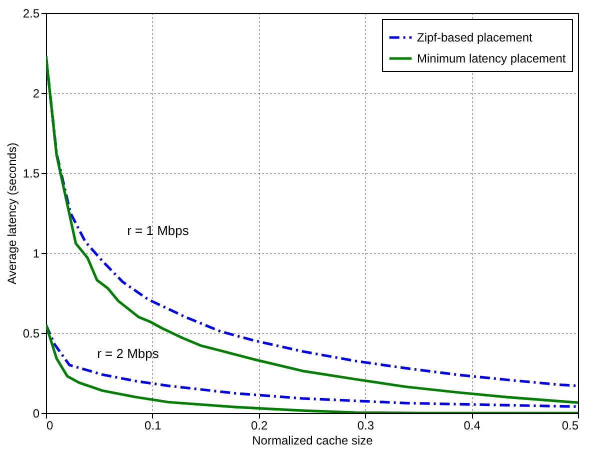 This screenshot has width=609, height=453. What do you see at coordinates (158, 230) in the screenshot?
I see `annotation: r = 1 Mbps` at bounding box center [158, 230].